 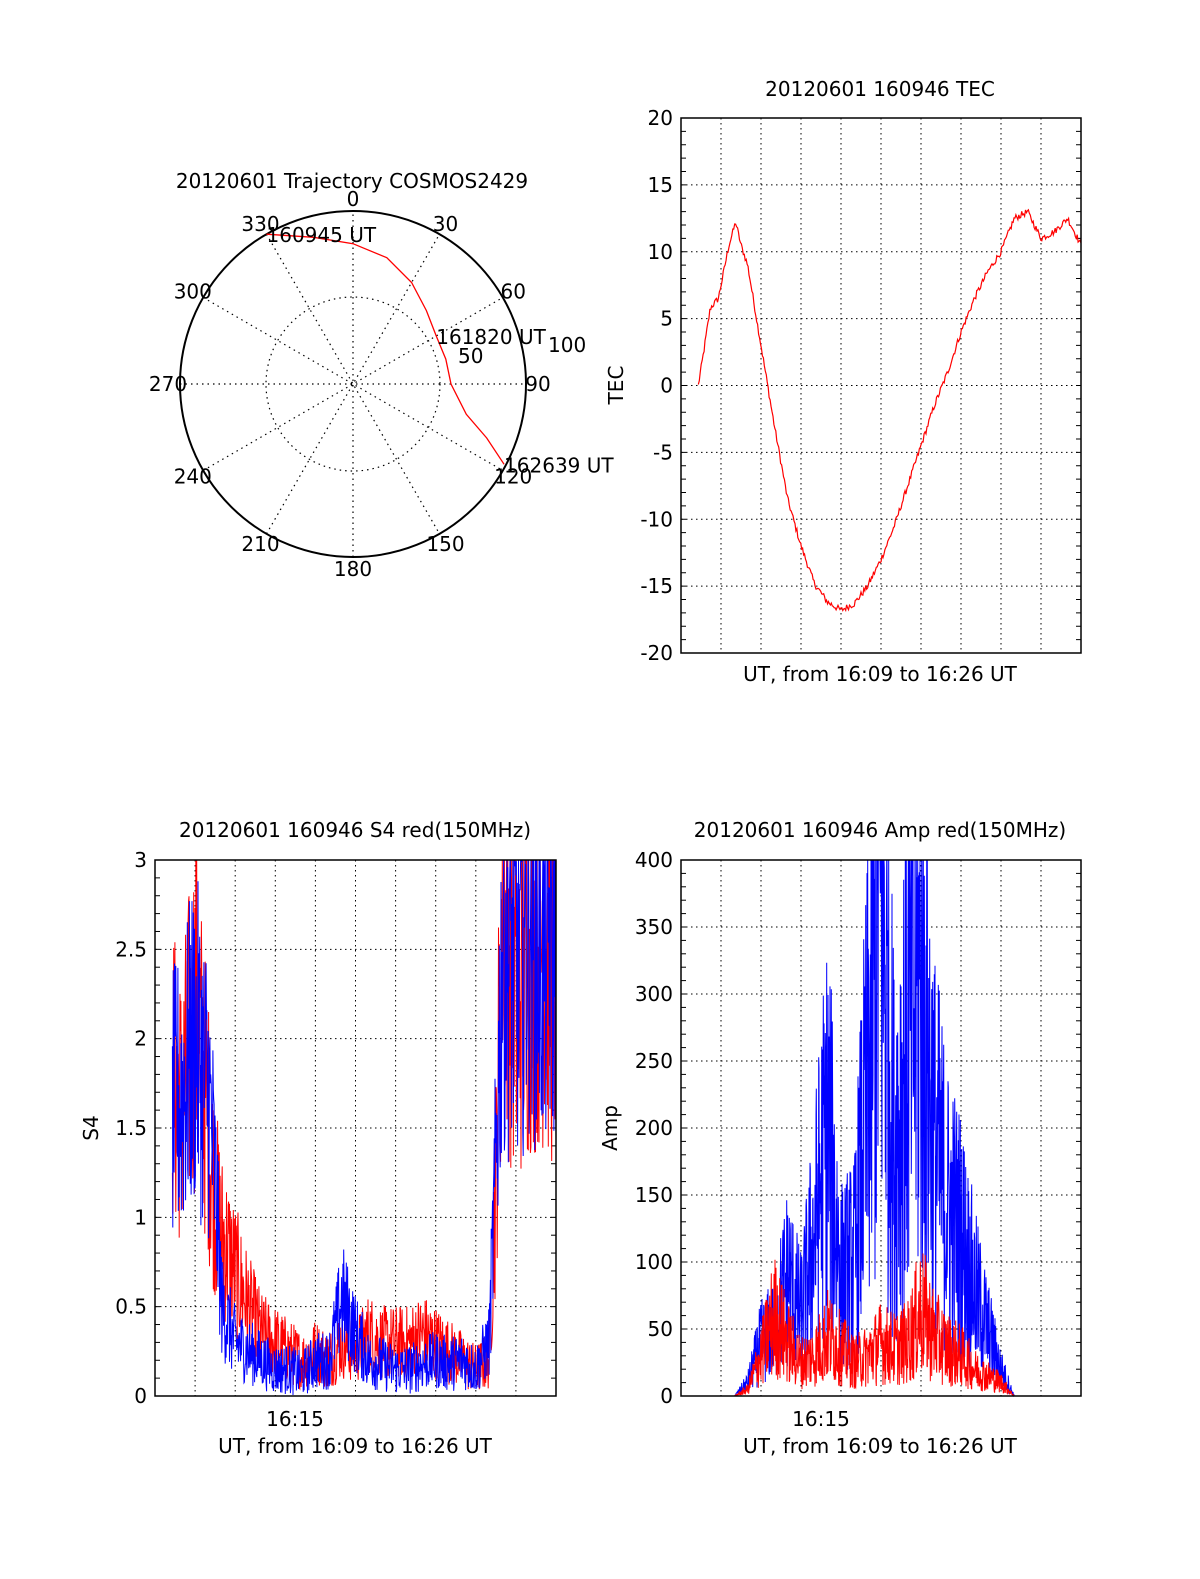 What do you see at coordinates (656, 519) in the screenshot?
I see `tec-ytick-label: -10` at bounding box center [656, 519].